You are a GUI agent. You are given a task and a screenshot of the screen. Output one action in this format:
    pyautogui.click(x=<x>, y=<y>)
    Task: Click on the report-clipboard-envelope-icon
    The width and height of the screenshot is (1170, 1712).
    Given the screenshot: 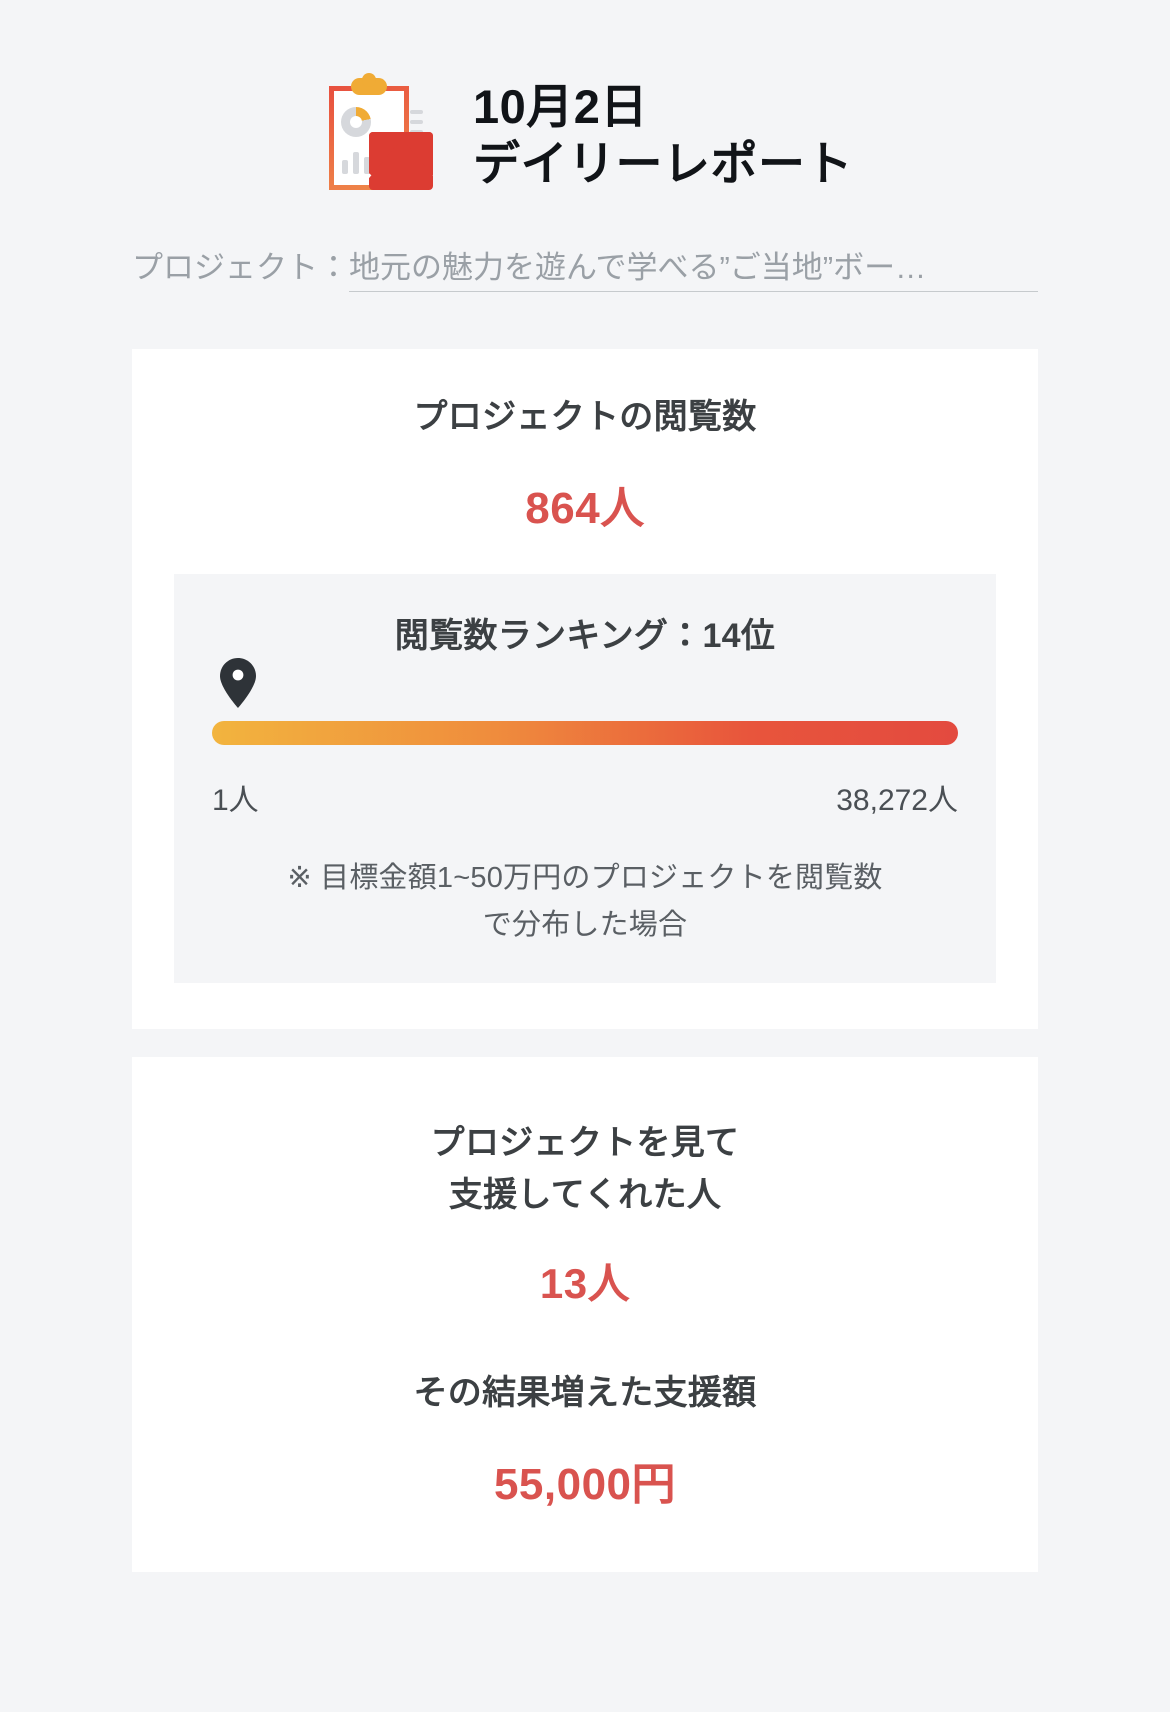 What is the action you would take?
    pyautogui.click(x=377, y=134)
    